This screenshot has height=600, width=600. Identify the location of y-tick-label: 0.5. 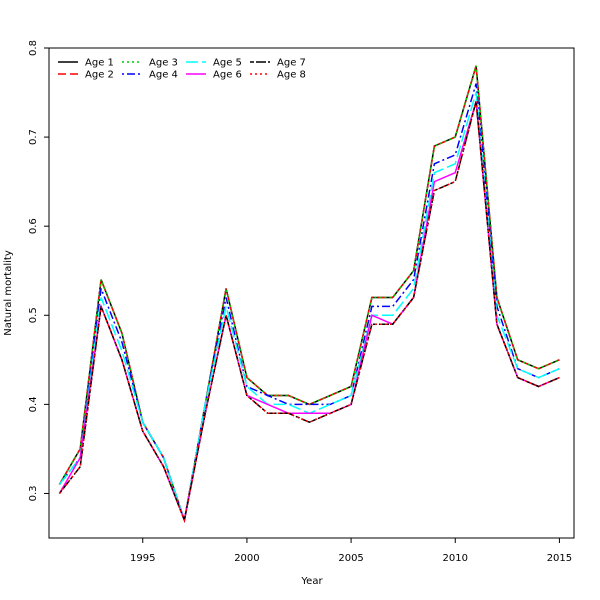
(33, 315).